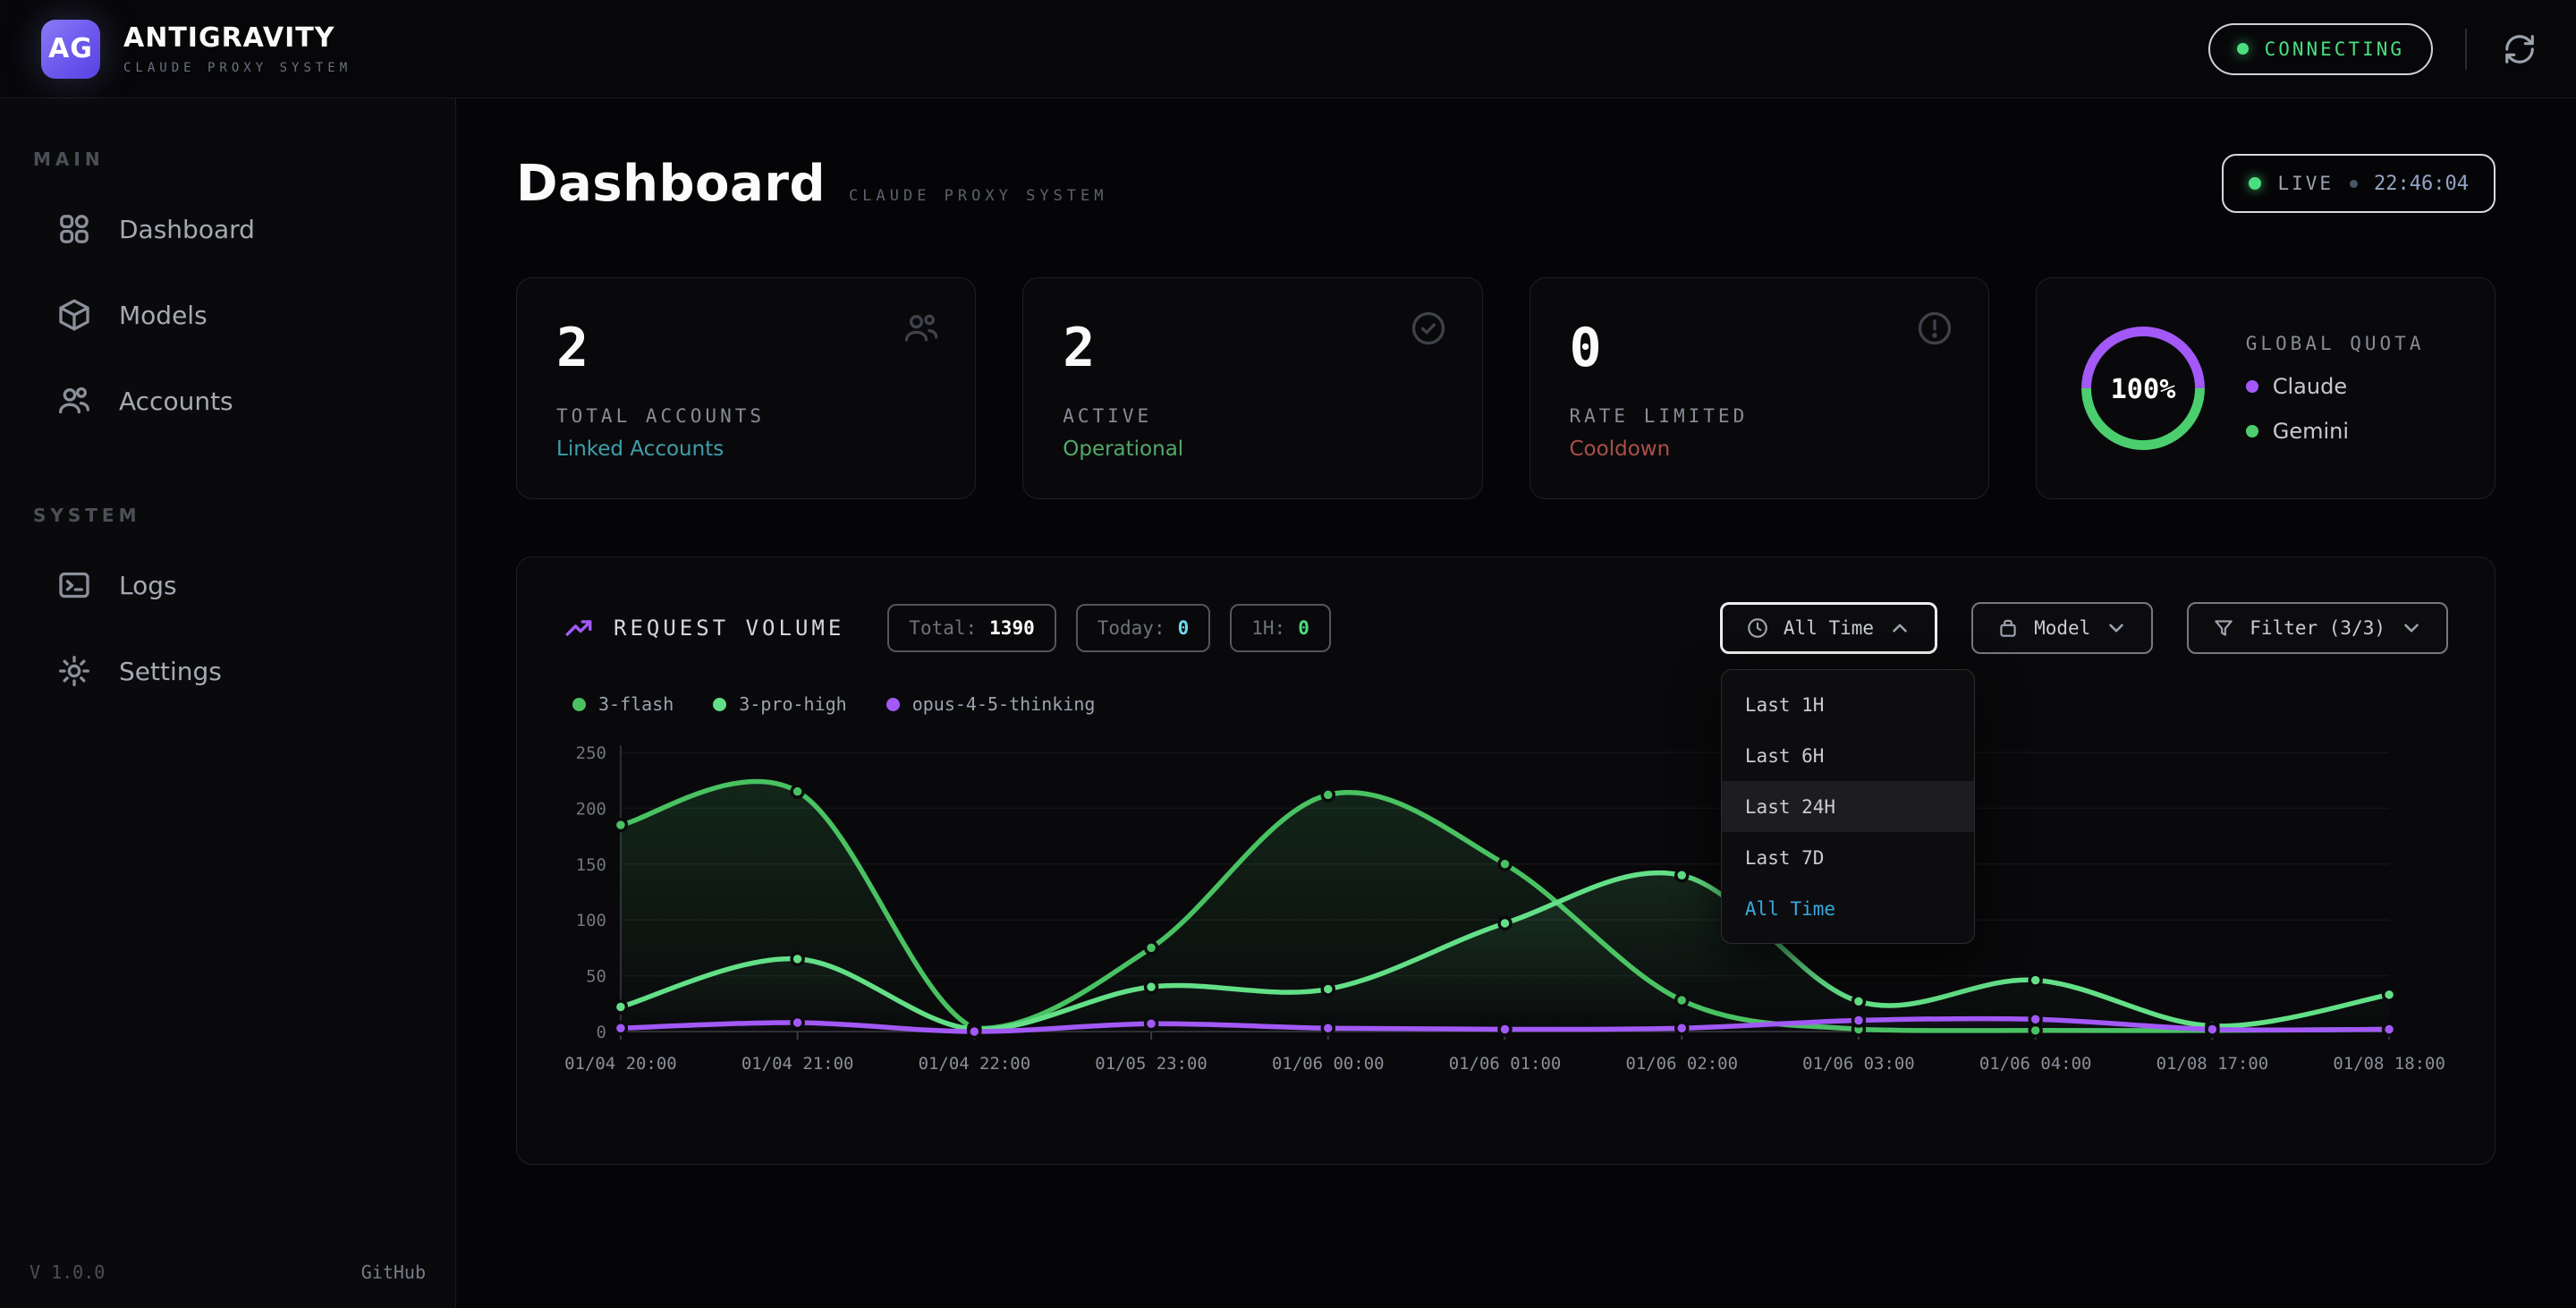  I want to click on filter-button: Filter (3/3), so click(2317, 628).